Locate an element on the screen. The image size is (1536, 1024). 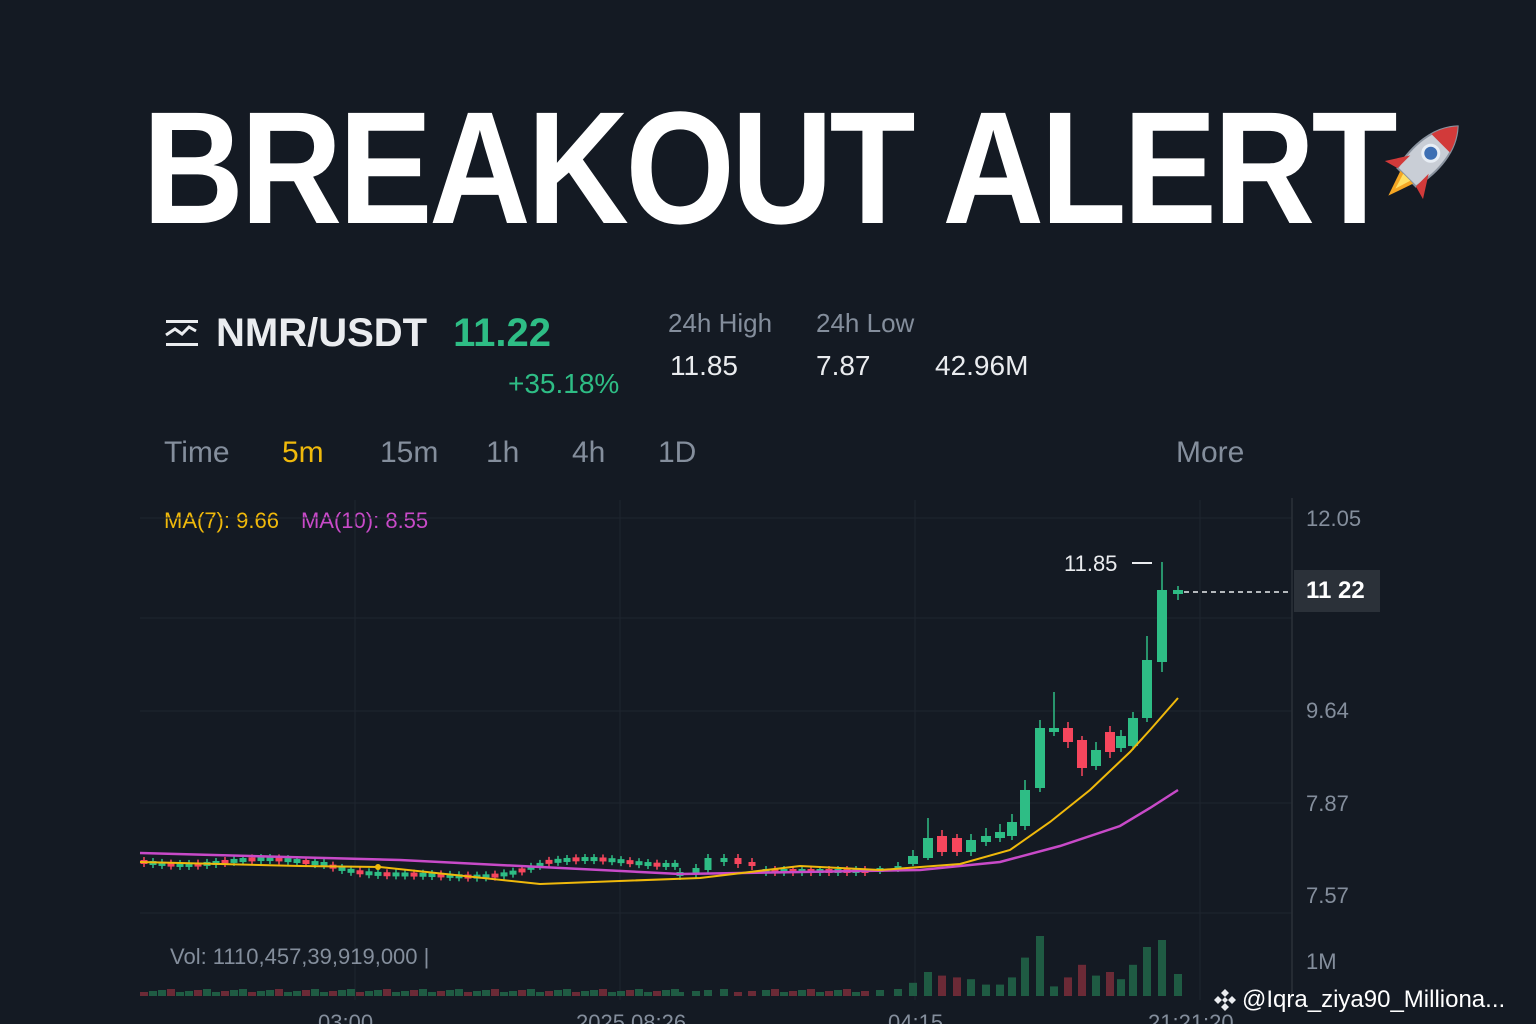
last-price: 11.22 is located at coordinates (502, 332).